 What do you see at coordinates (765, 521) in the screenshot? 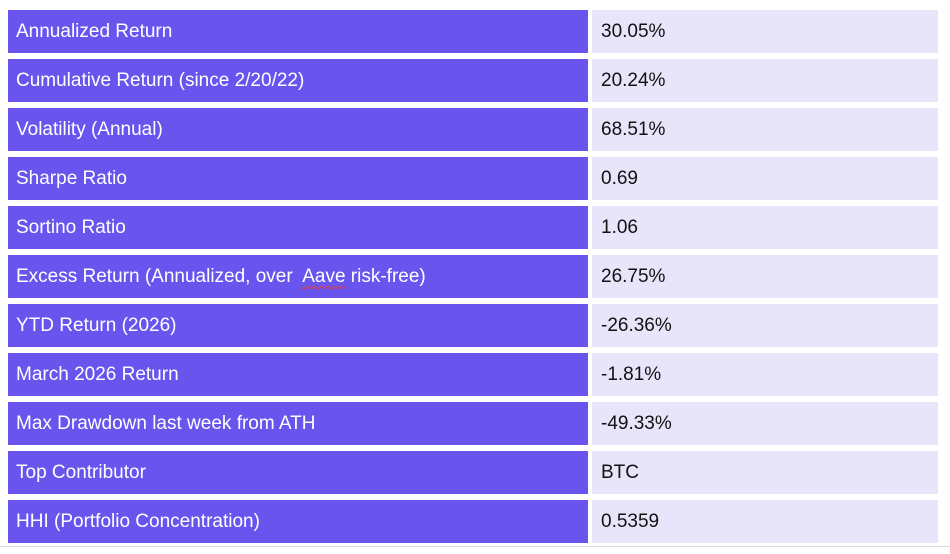
I see `metric-value-cell: 0.5359` at bounding box center [765, 521].